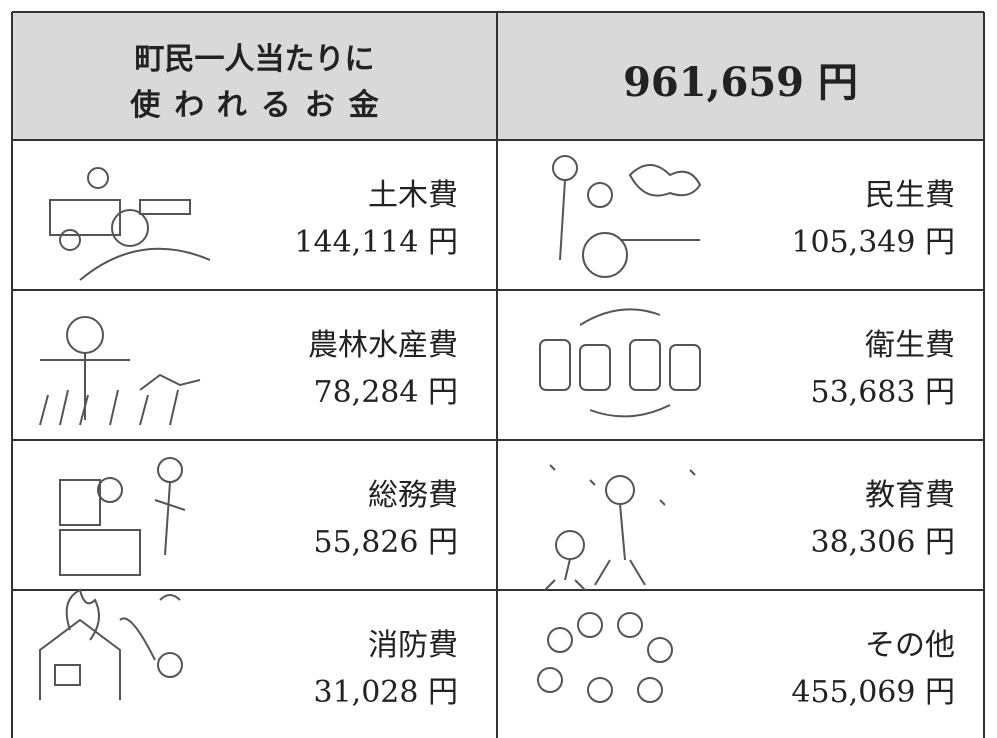  What do you see at coordinates (385, 542) in the screenshot?
I see `item-amount: 55,826 円` at bounding box center [385, 542].